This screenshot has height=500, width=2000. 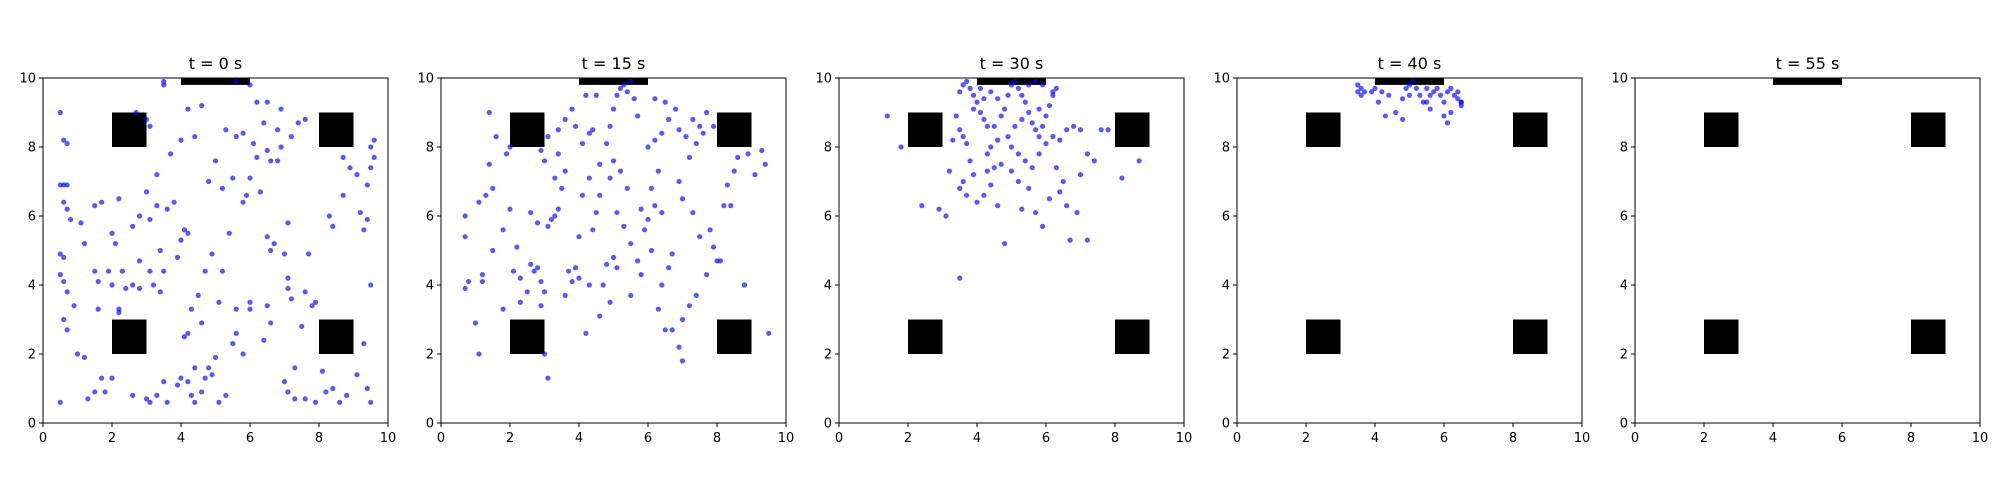 I want to click on x-tick-label: 0, so click(x=43, y=438).